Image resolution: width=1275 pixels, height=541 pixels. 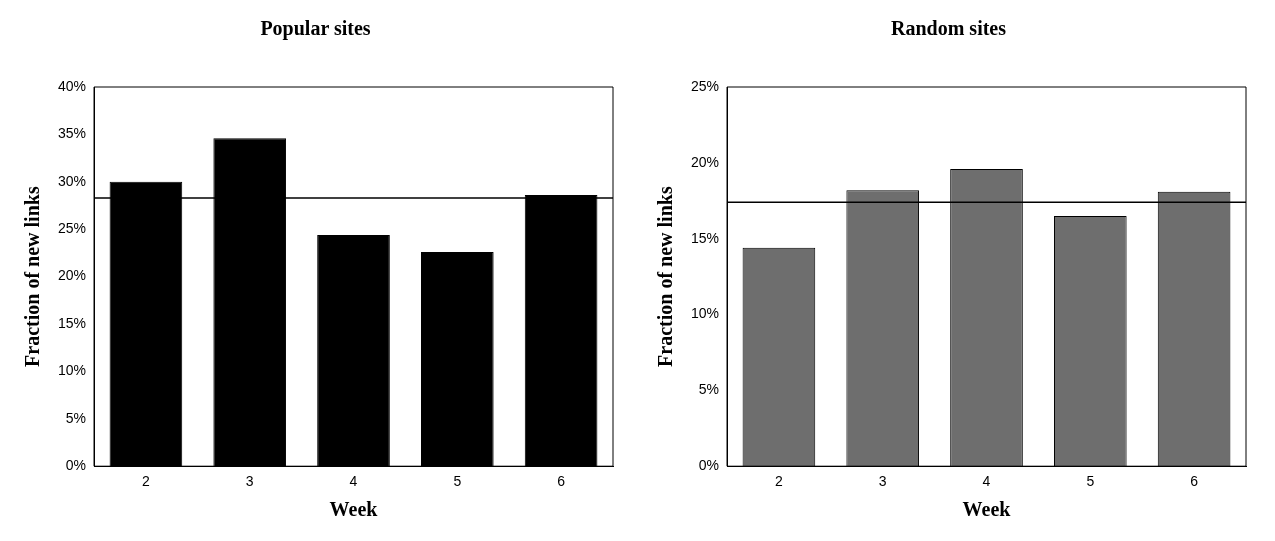 I want to click on y-tick-label: 40%, so click(x=72, y=85).